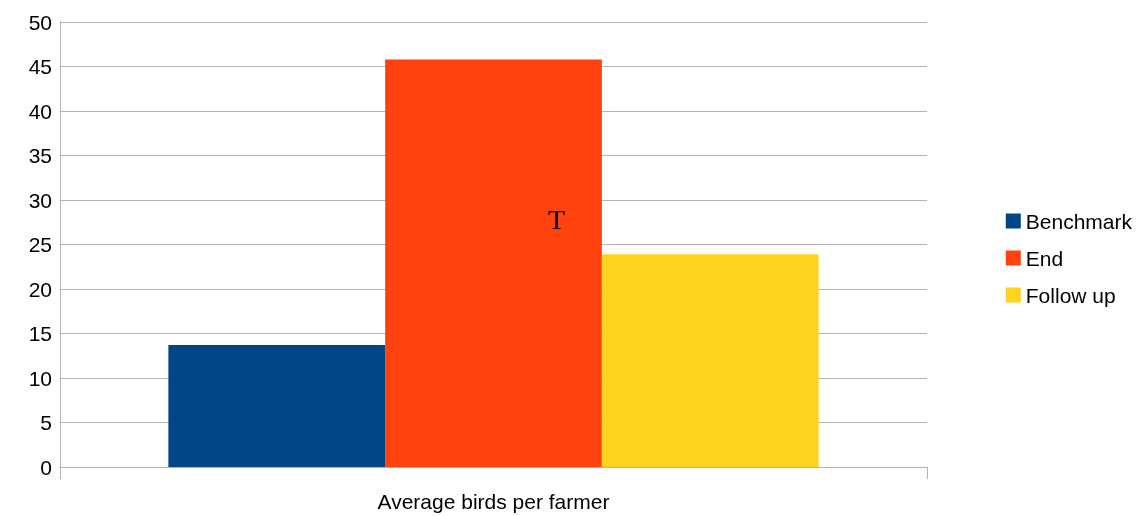  Describe the element at coordinates (40, 155) in the screenshot. I see `y-tick-label: 35` at that location.